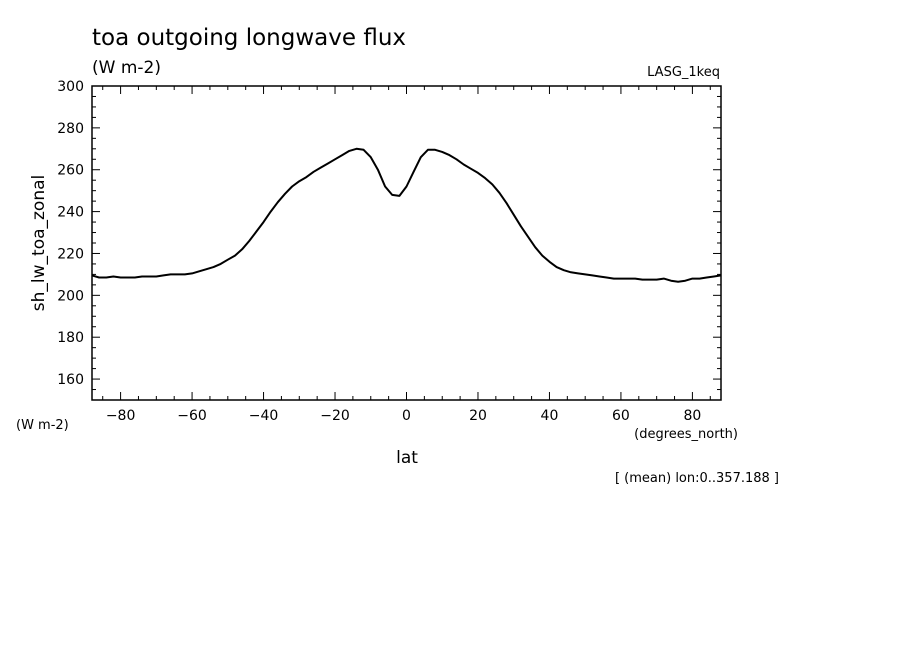 The width and height of the screenshot is (904, 654). Describe the element at coordinates (126, 68) in the screenshot. I see `chart-units: (W m-2)` at that location.